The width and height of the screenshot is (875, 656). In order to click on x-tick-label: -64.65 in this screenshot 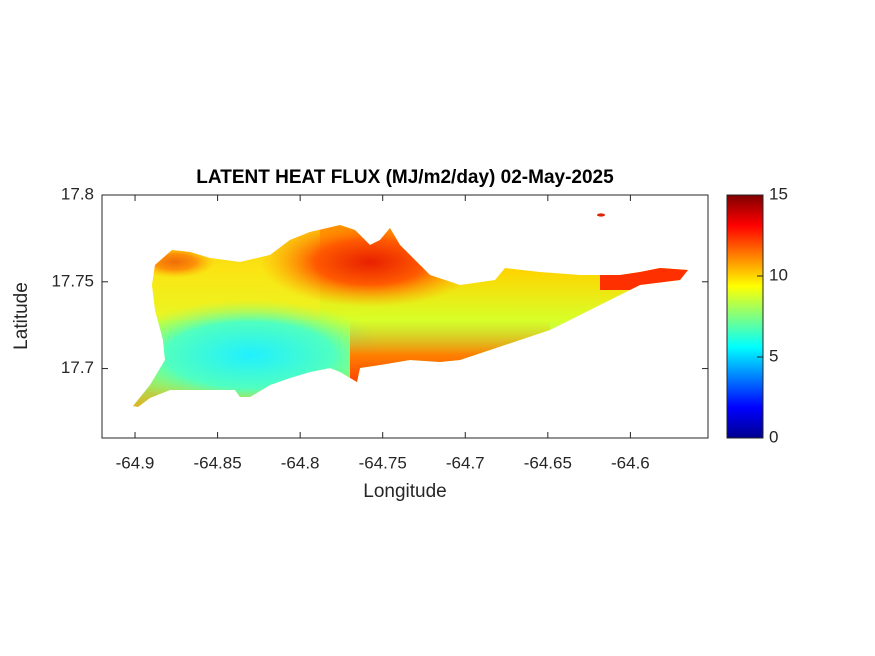, I will do `click(548, 462)`.